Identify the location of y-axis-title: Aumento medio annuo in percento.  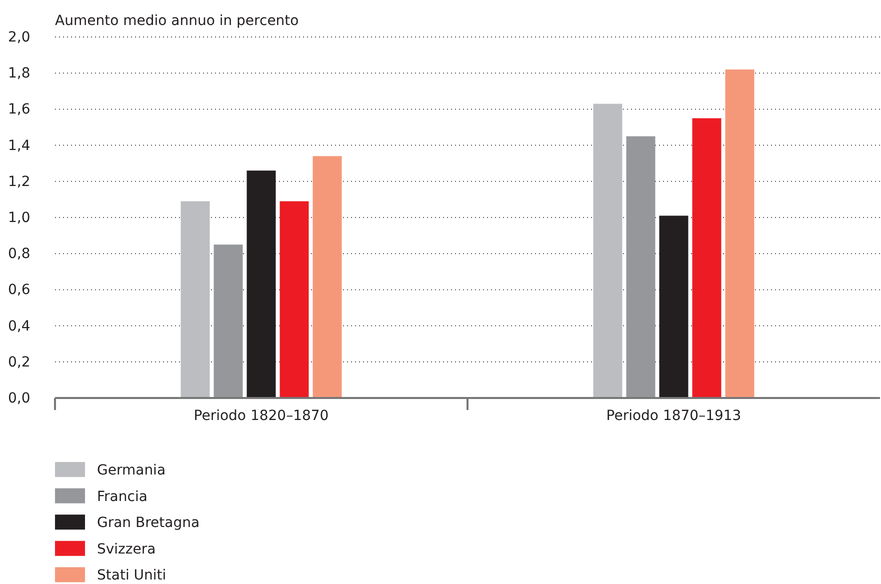
(177, 21).